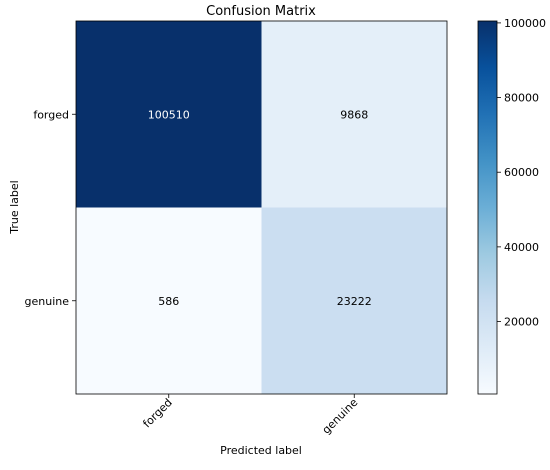 Image resolution: width=550 pixels, height=470 pixels. Describe the element at coordinates (14, 207) in the screenshot. I see `y-axis-label: True label` at that location.